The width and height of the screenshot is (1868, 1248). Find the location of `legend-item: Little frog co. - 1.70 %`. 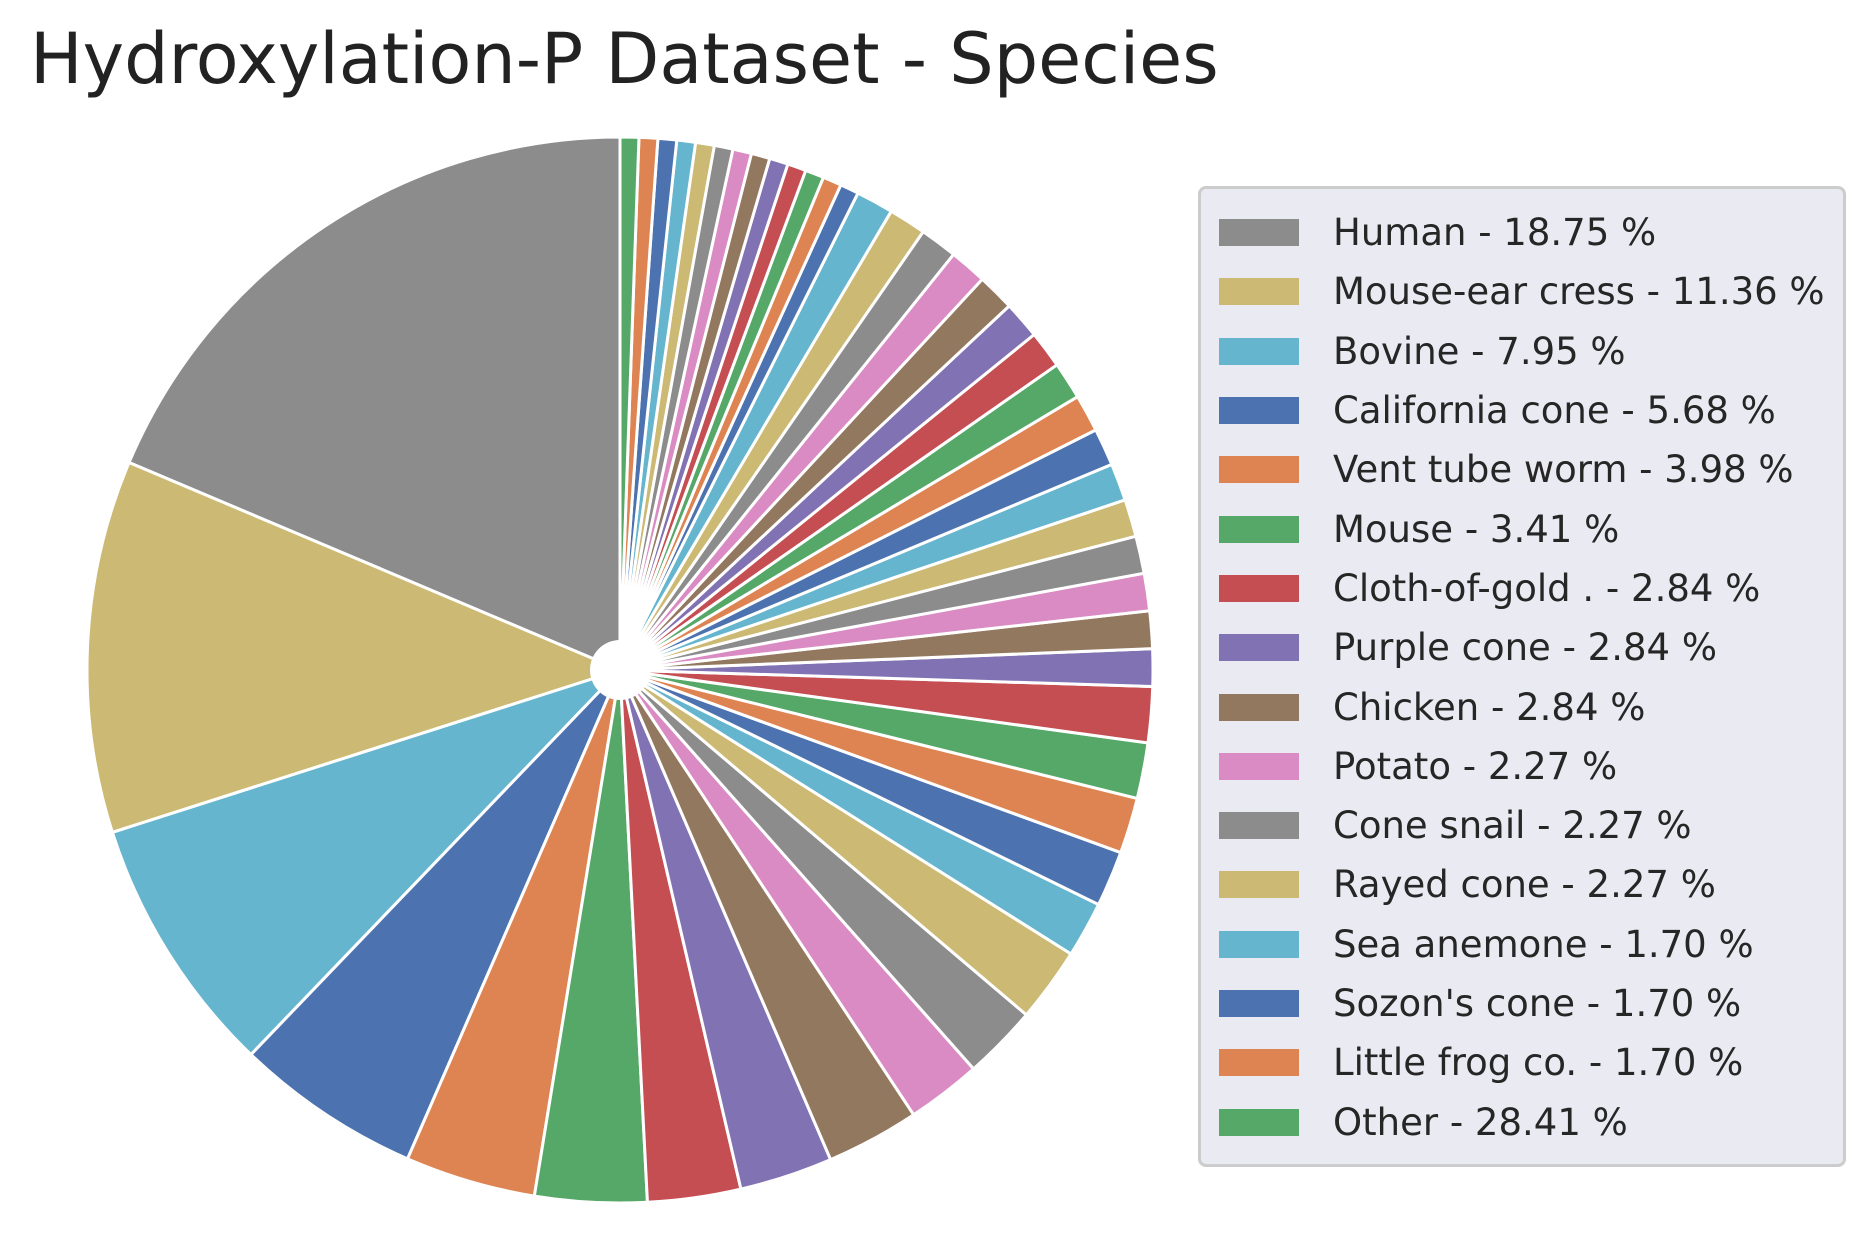

legend-item: Little frog co. - 1.70 % is located at coordinates (1522, 1062).